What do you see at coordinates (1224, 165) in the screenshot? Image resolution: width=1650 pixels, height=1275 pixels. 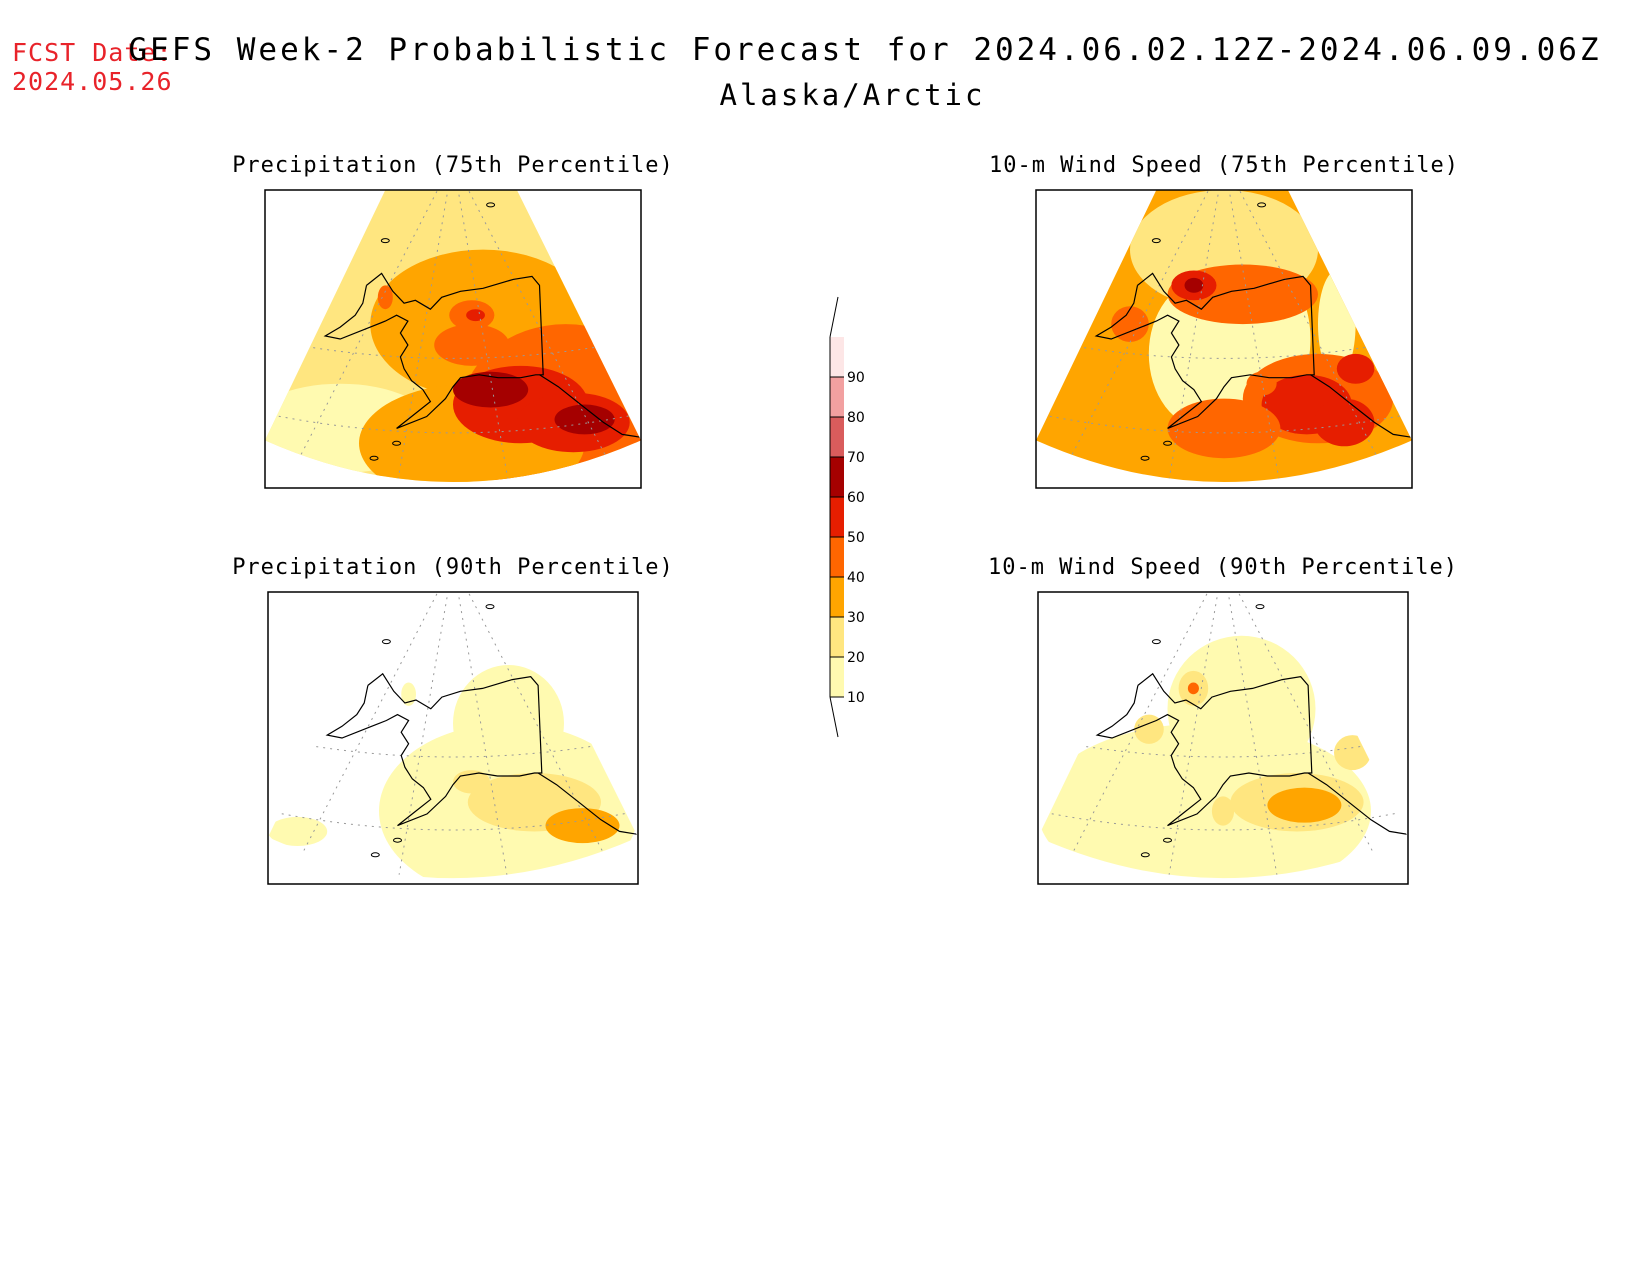 I see `panel-title: 10-m Wind Speed (75th Percentile)` at bounding box center [1224, 165].